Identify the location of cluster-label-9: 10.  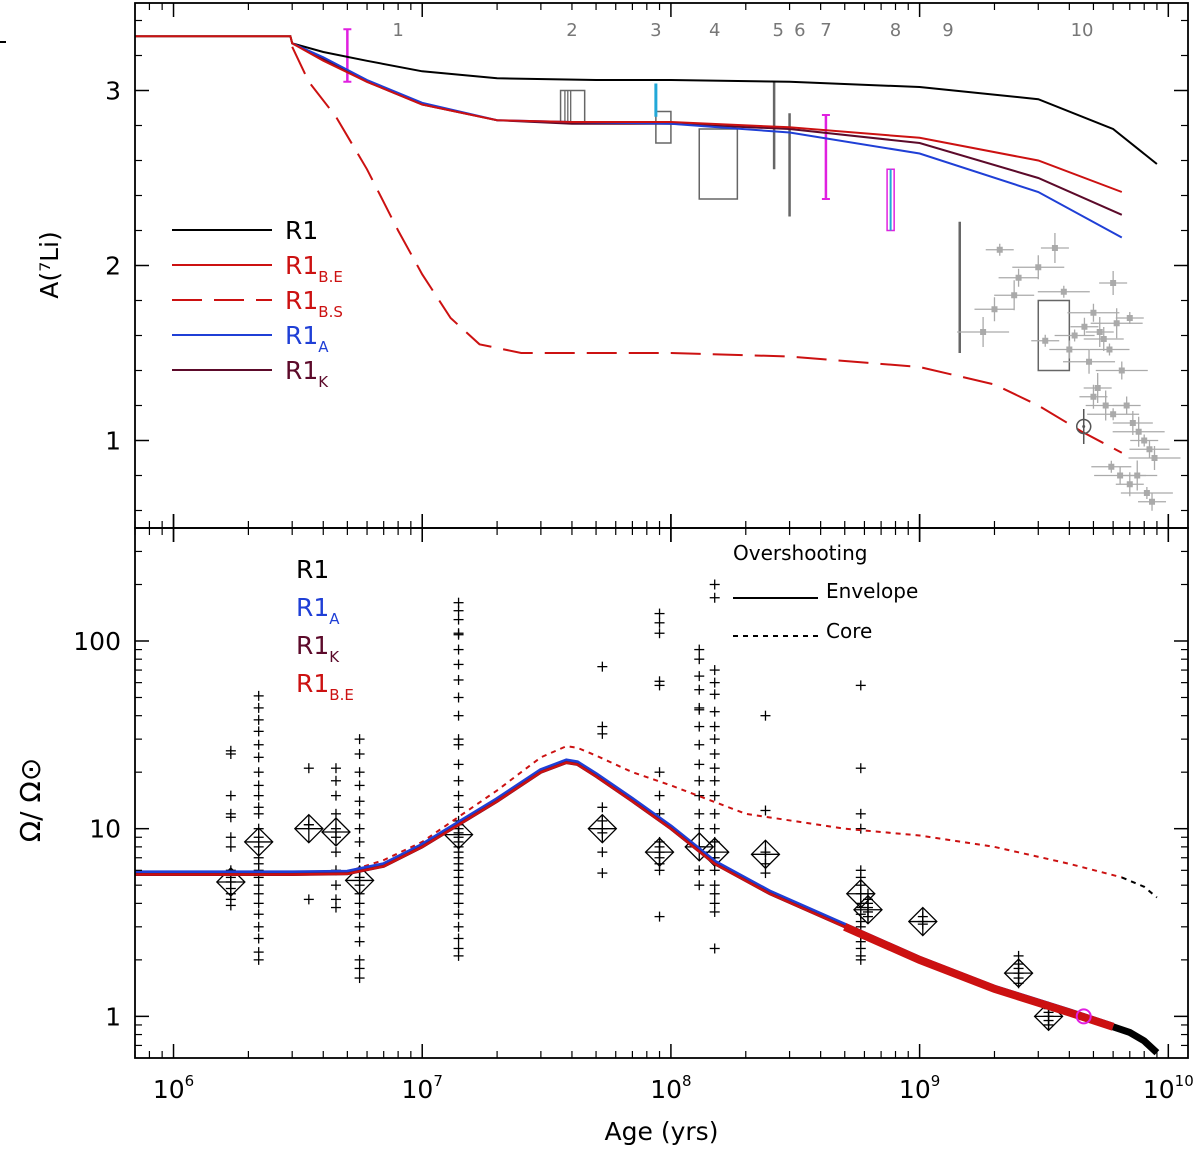
(1082, 30).